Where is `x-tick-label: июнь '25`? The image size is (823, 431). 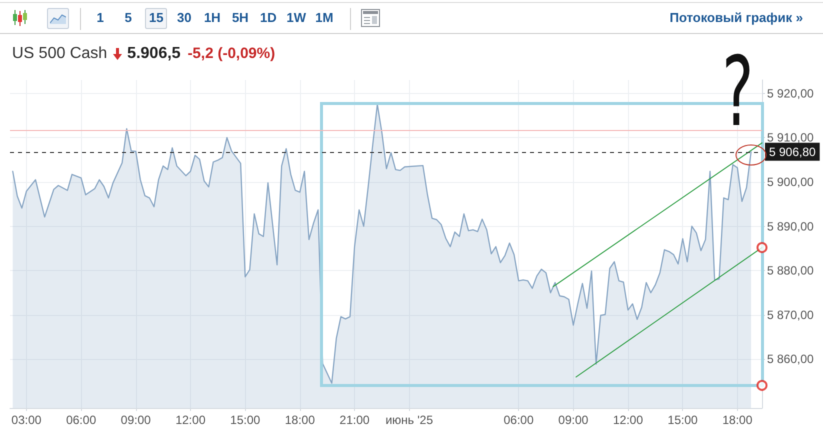 x-tick-label: июнь '25 is located at coordinates (409, 420).